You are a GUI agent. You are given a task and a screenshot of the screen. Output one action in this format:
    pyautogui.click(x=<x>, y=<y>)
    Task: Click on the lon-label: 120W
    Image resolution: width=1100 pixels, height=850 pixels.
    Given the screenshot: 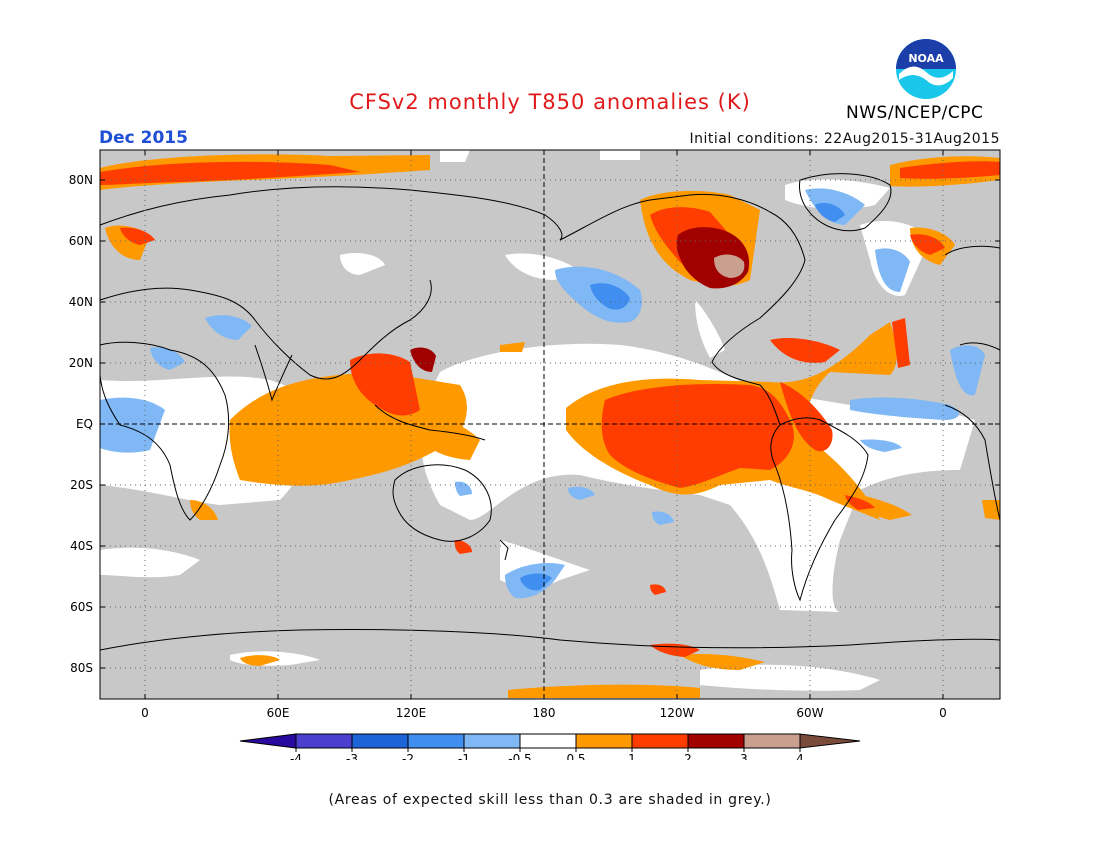 What is the action you would take?
    pyautogui.click(x=677, y=713)
    